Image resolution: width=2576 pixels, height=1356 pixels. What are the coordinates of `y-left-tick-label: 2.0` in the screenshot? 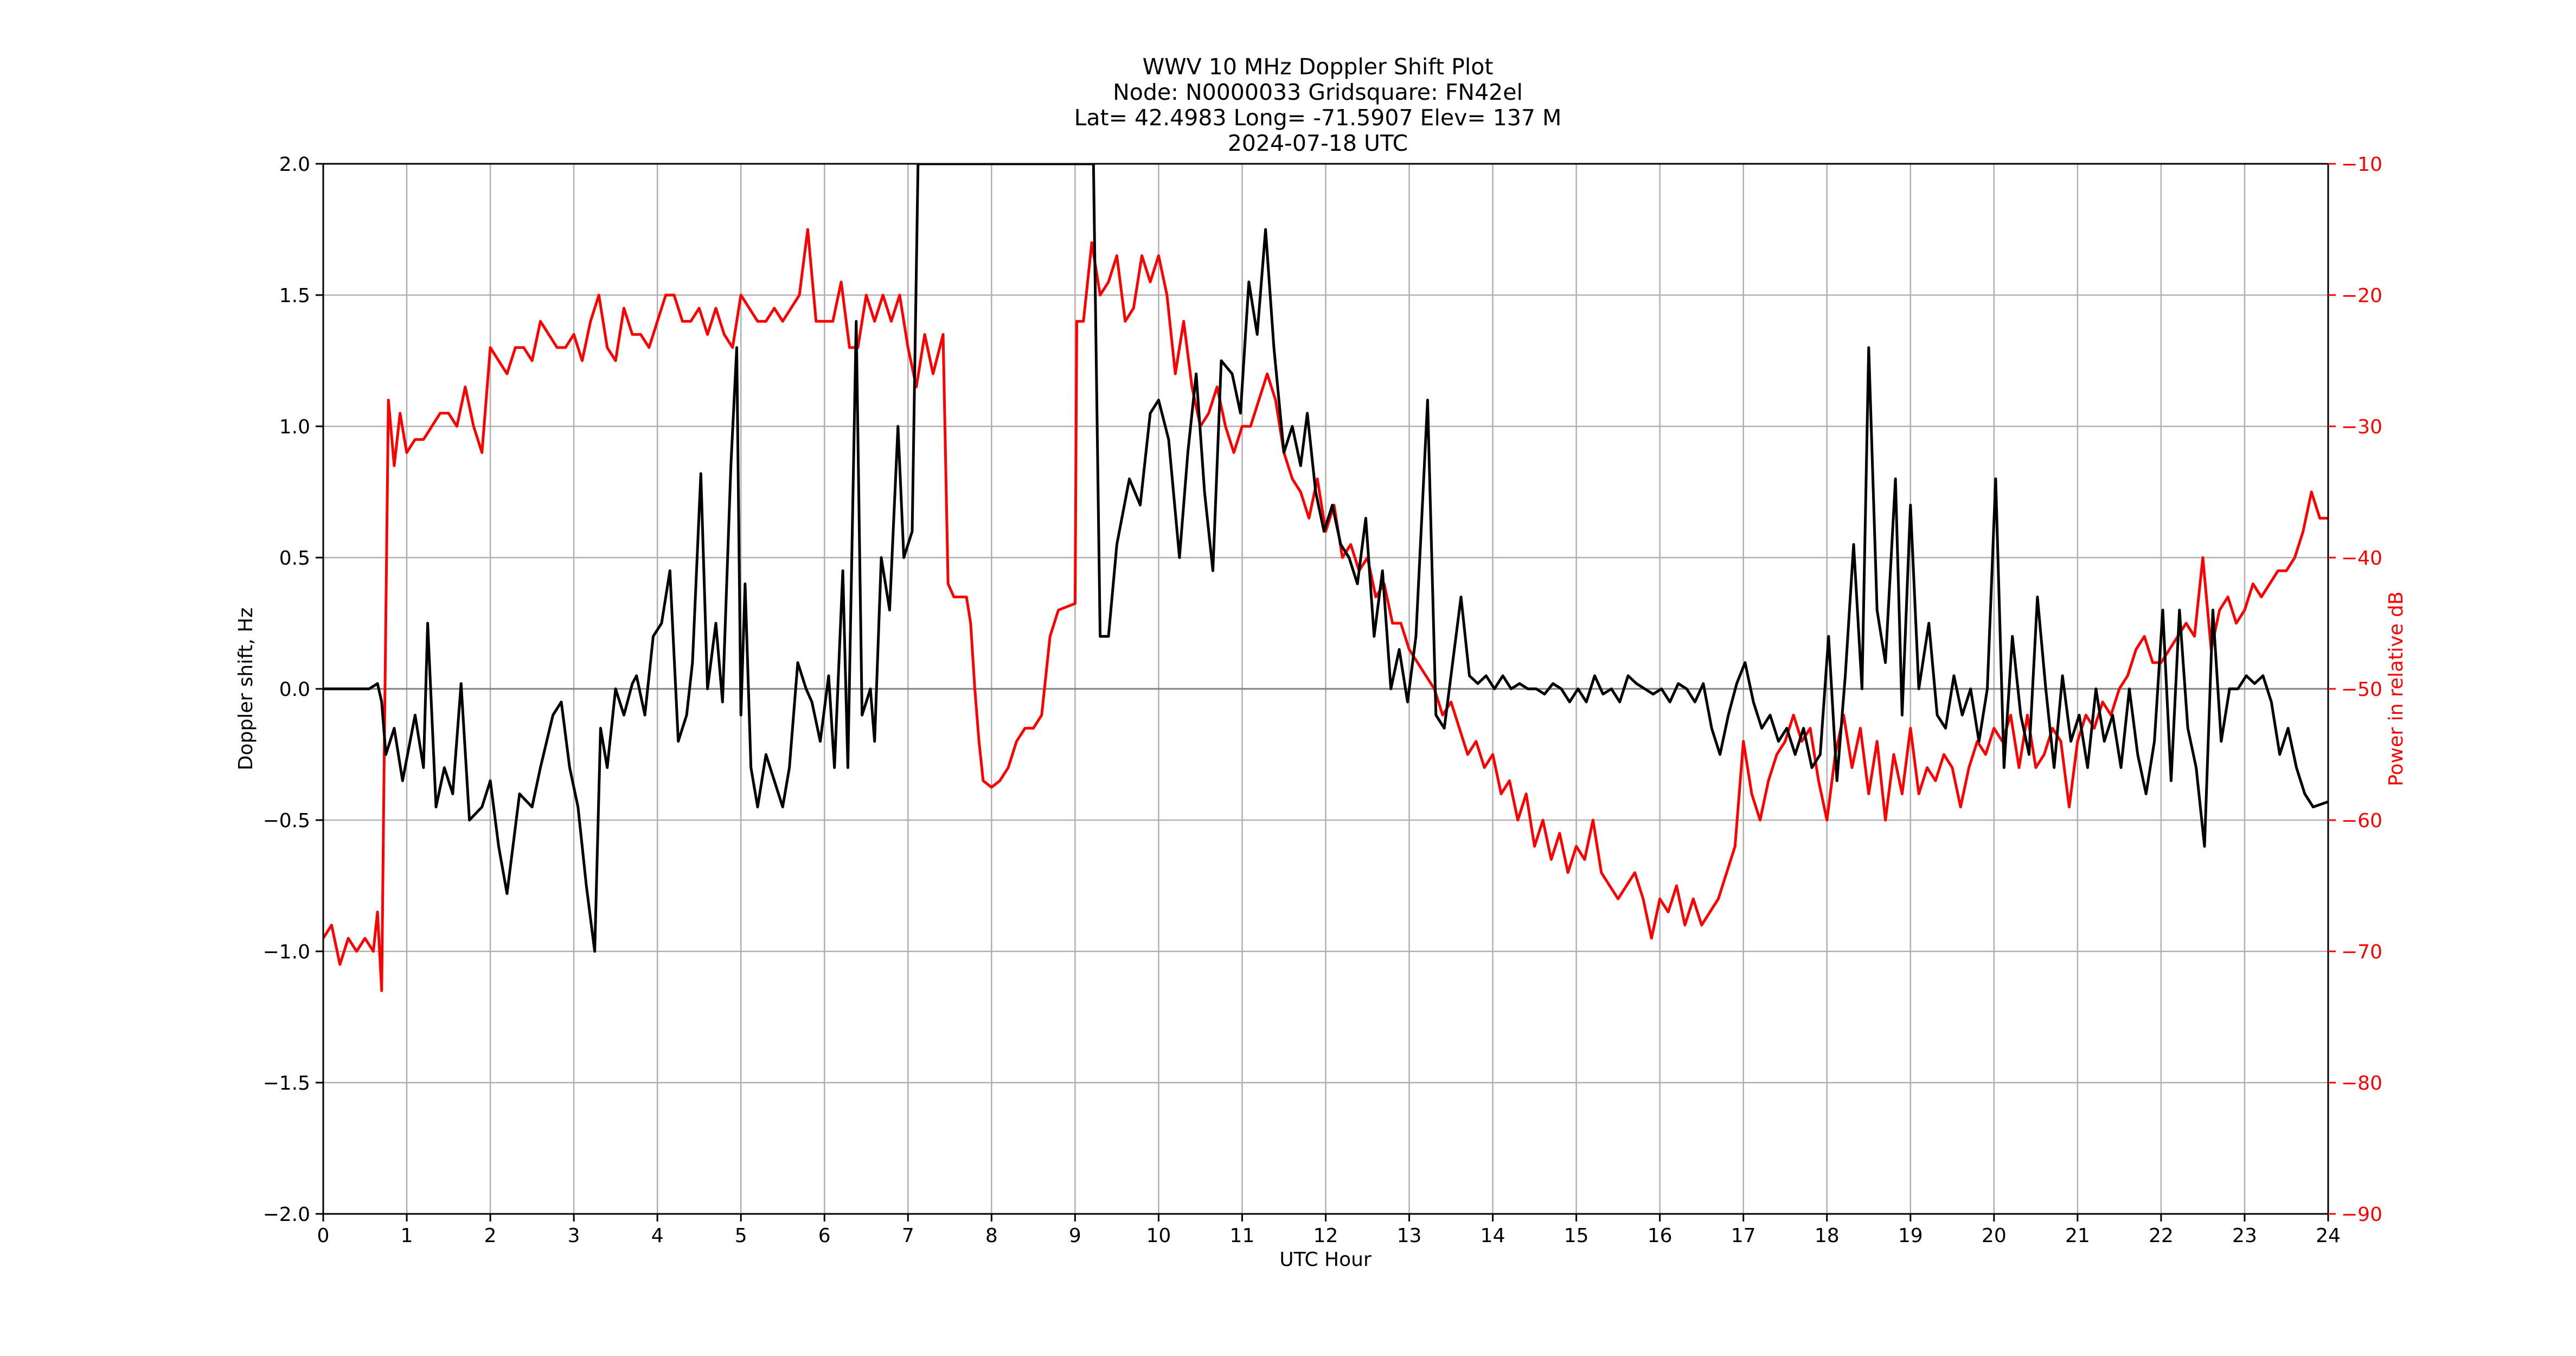 It's located at (294, 164).